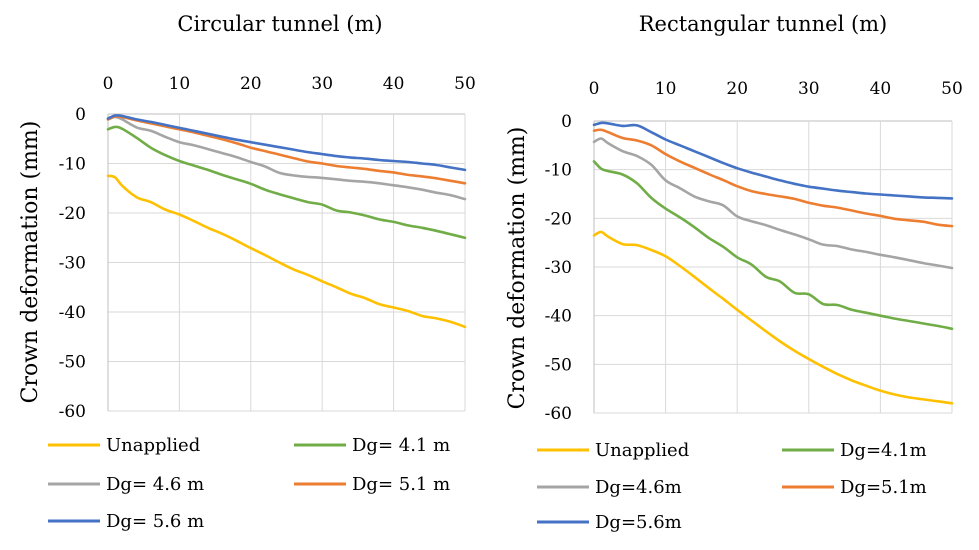 The height and width of the screenshot is (550, 979). What do you see at coordinates (401, 445) in the screenshot?
I see `legend-label: Dg= 4.1 m` at bounding box center [401, 445].